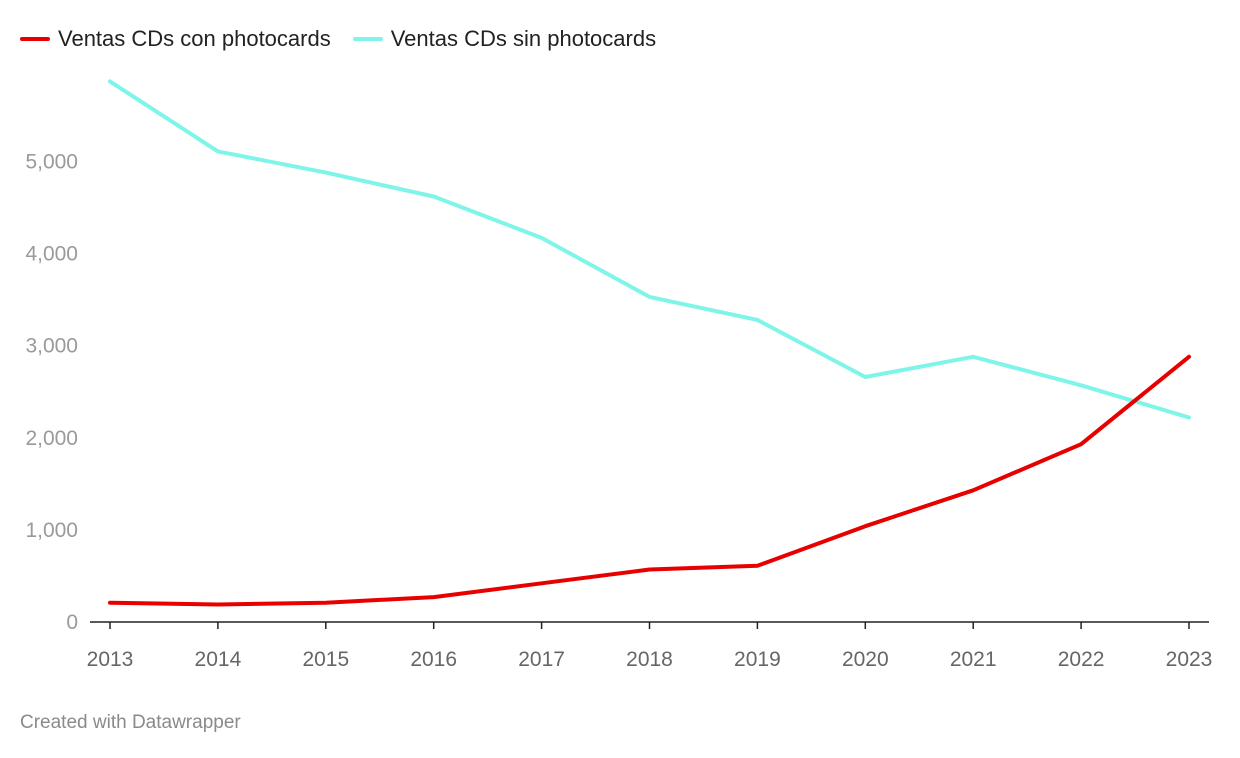  Describe the element at coordinates (194, 38) in the screenshot. I see `legend-label-con-photocards: Ventas CDs con photocards` at that location.